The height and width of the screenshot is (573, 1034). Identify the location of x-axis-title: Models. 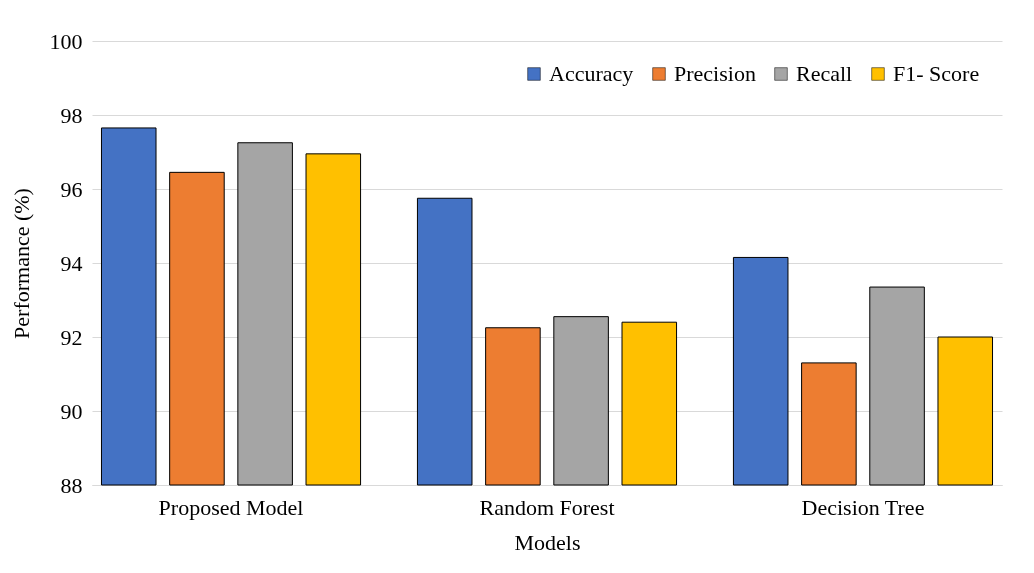
(547, 542).